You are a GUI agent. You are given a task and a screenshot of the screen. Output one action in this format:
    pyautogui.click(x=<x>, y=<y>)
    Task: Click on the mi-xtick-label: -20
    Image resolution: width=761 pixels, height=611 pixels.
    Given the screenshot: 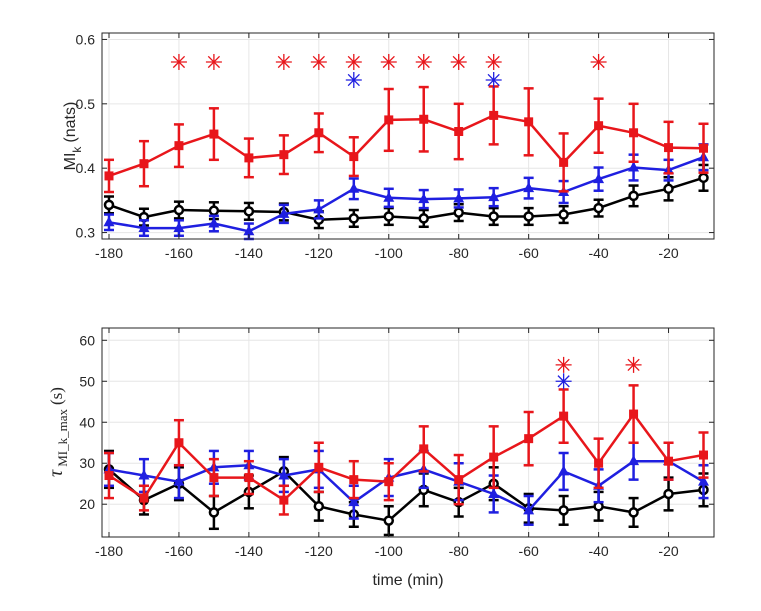 What is the action you would take?
    pyautogui.click(x=668, y=253)
    